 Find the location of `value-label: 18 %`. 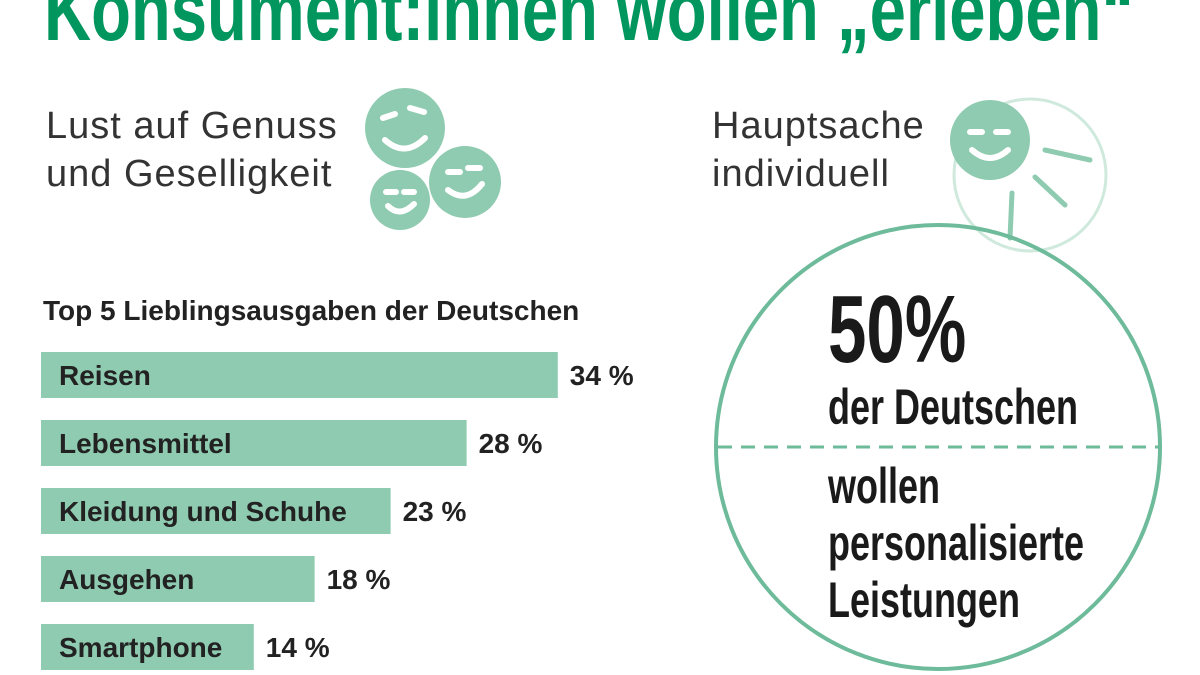

value-label: 18 % is located at coordinates (359, 579).